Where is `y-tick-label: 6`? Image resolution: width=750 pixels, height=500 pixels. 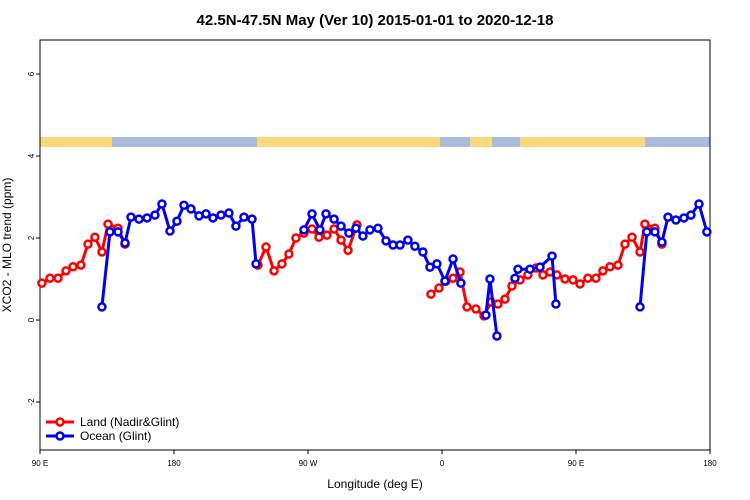 y-tick-label: 6 is located at coordinates (31, 73).